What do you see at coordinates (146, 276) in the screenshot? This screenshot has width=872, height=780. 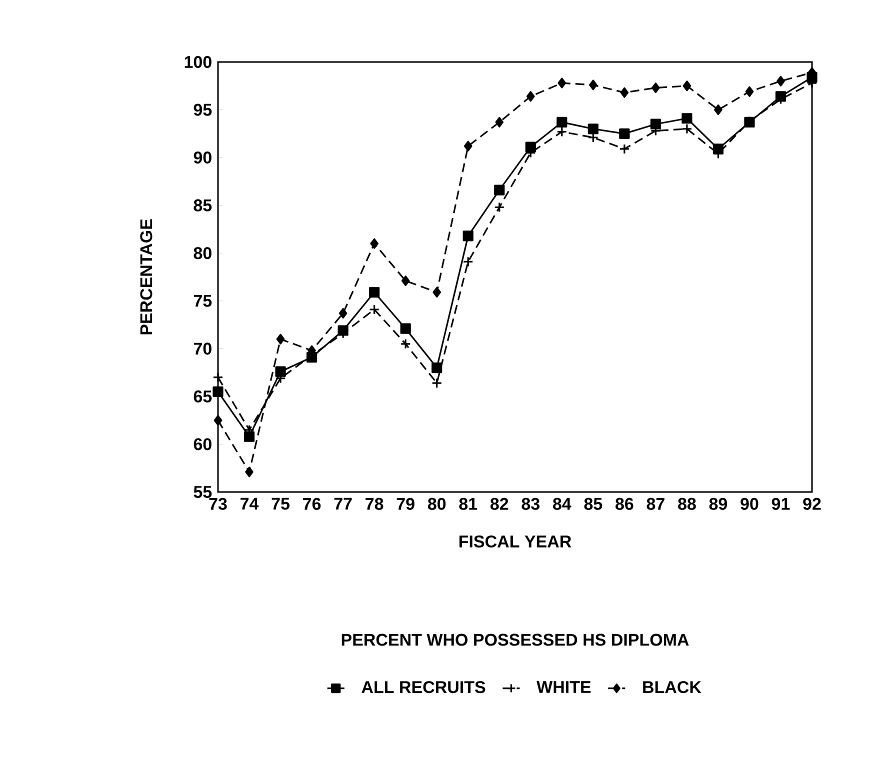 I see `y-axis-title: PERCENTAGE` at bounding box center [146, 276].